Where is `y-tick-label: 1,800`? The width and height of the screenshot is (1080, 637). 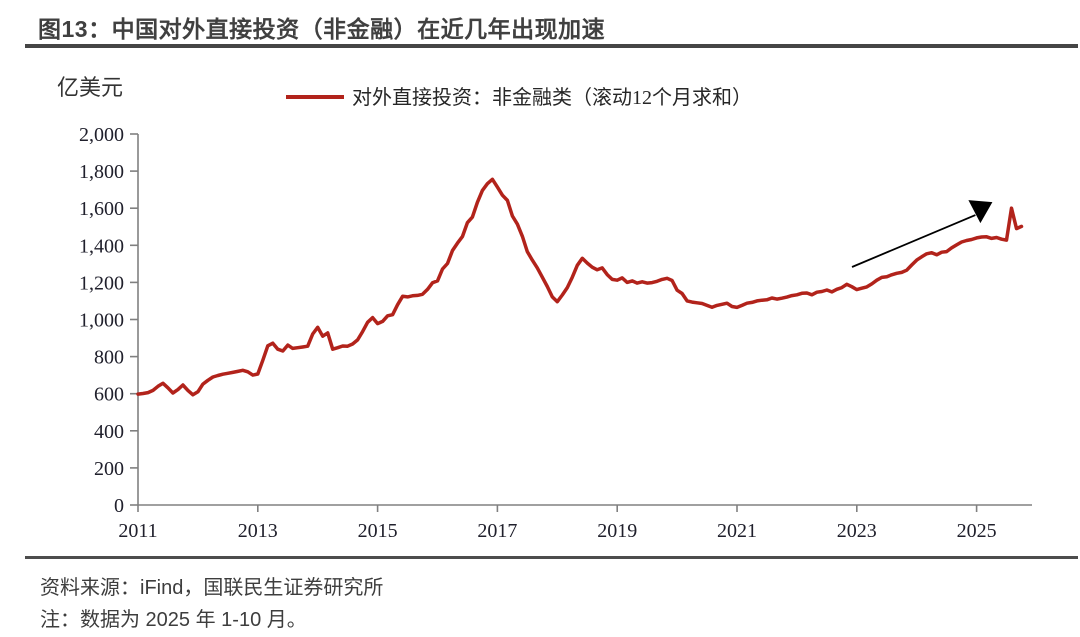 y-tick-label: 1,800 is located at coordinates (101, 172).